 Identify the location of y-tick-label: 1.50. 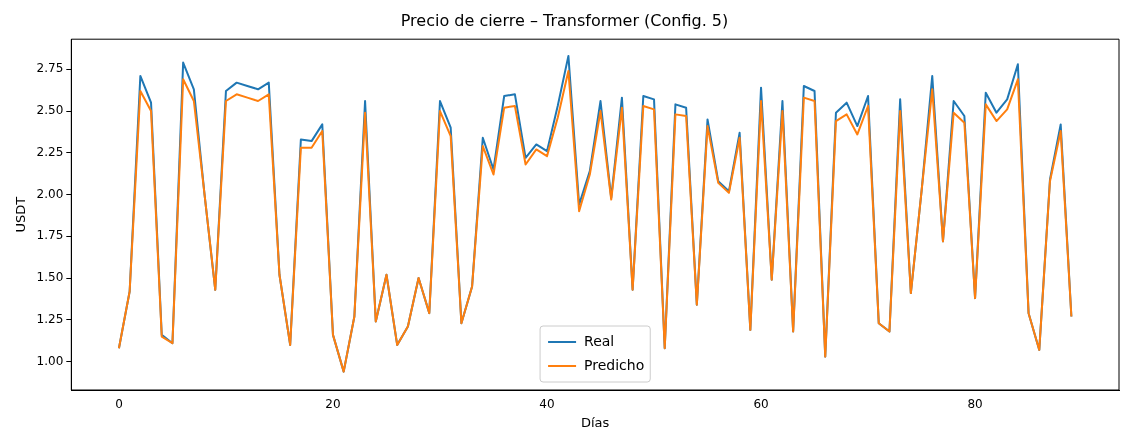
(50, 277).